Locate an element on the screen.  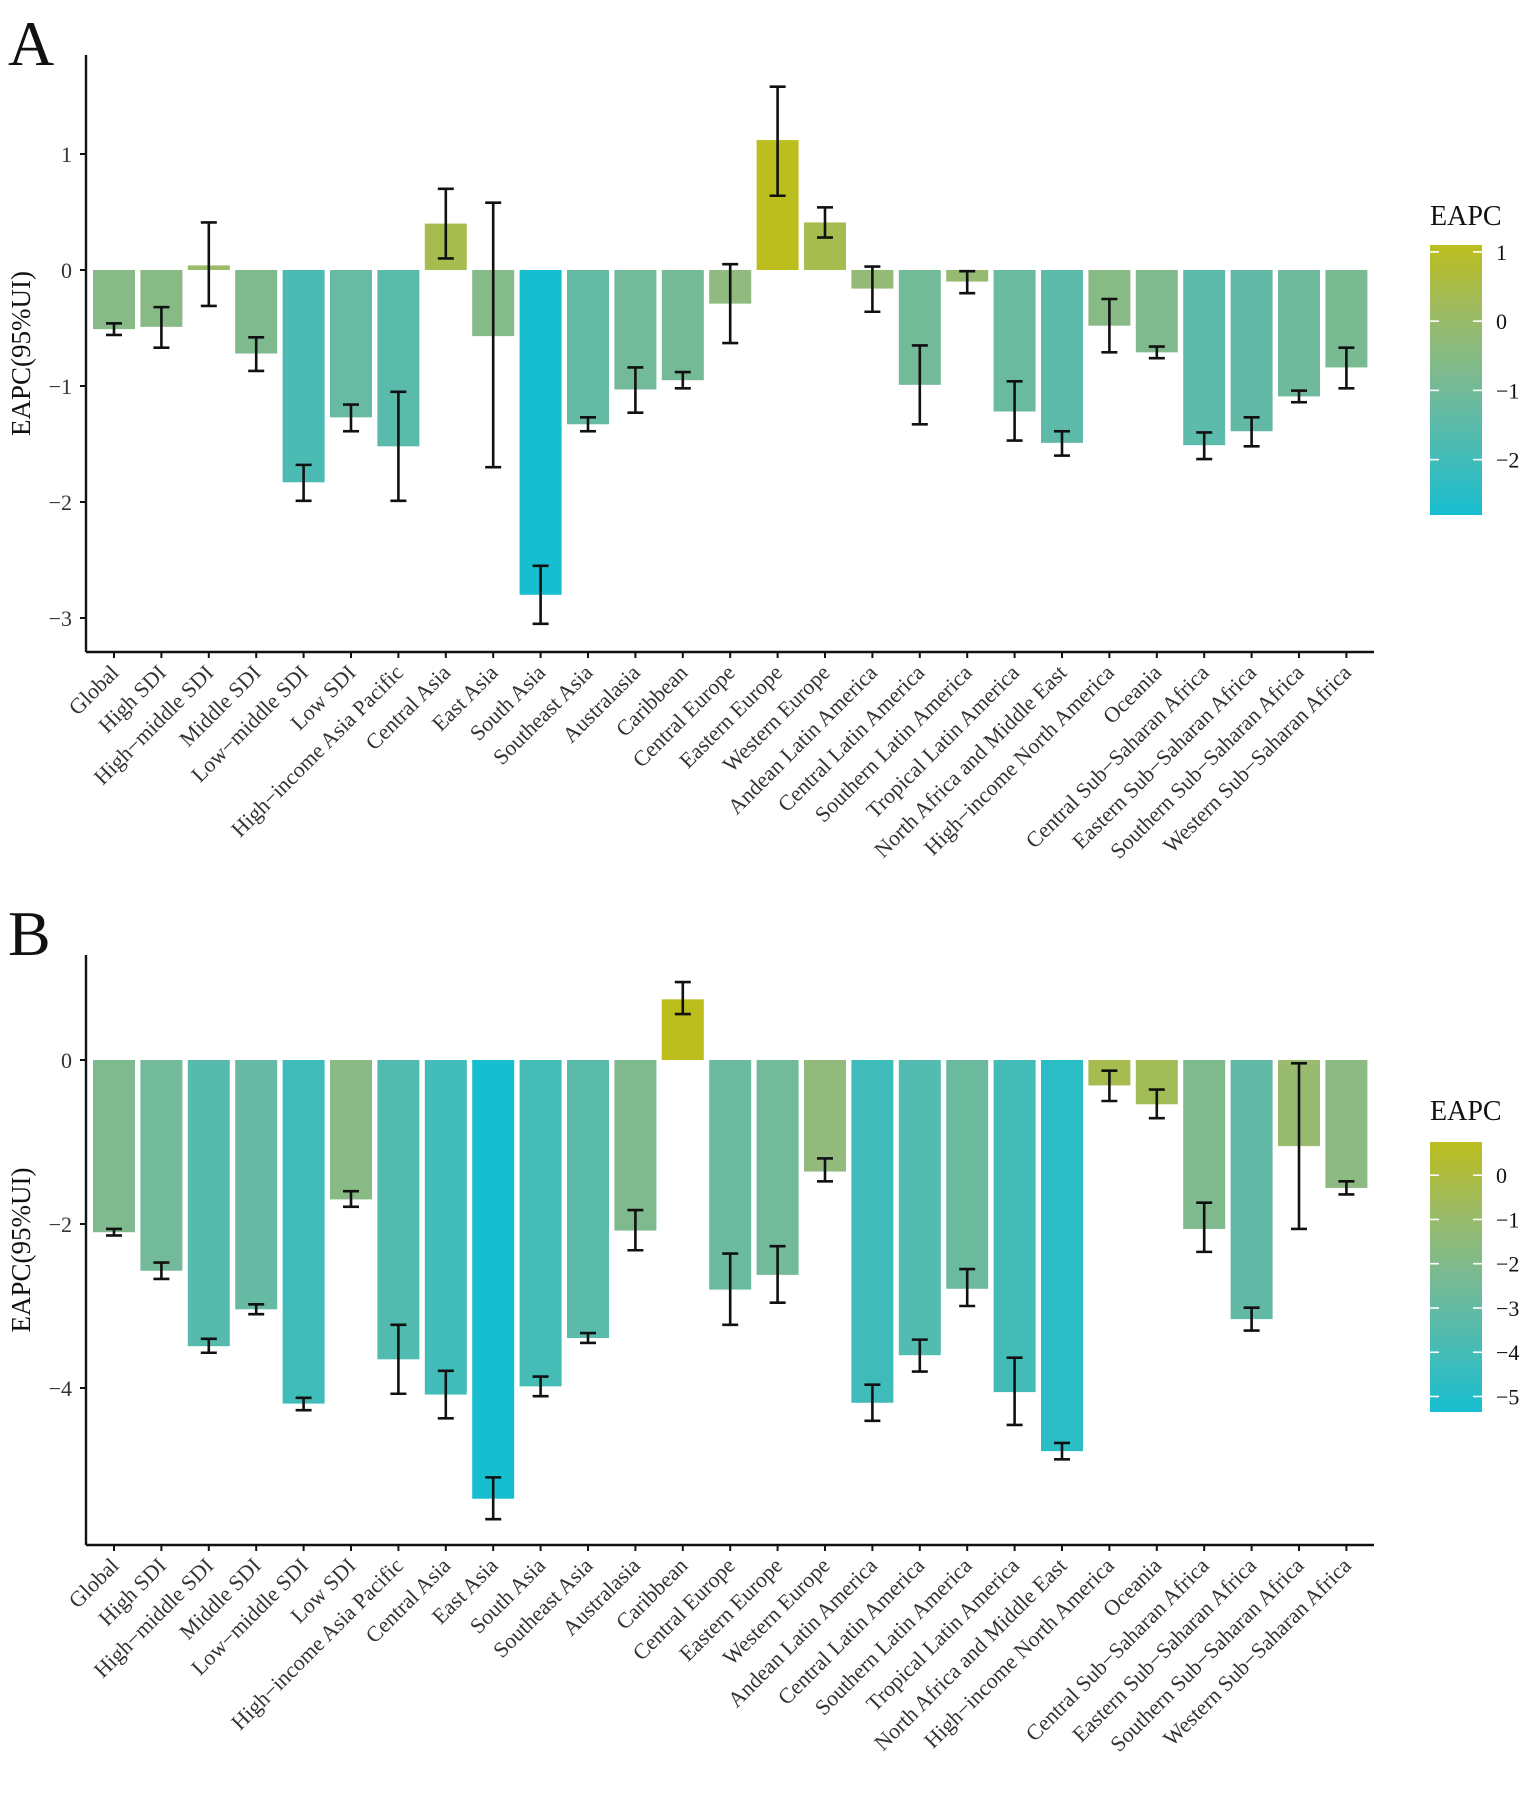
panel-a-letter: A is located at coordinates (31, 43).